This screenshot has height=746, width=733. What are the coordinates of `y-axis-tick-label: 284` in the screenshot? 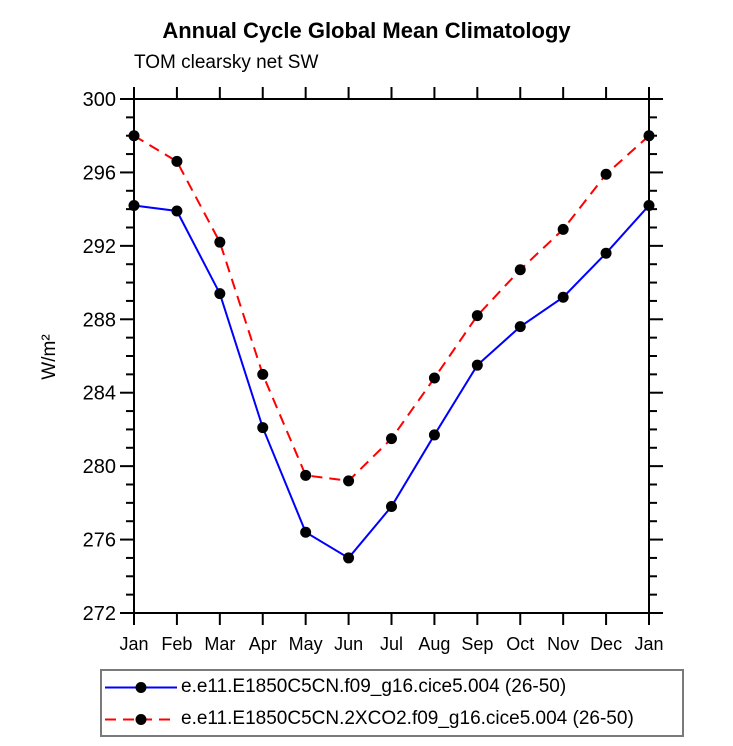 It's located at (99, 394).